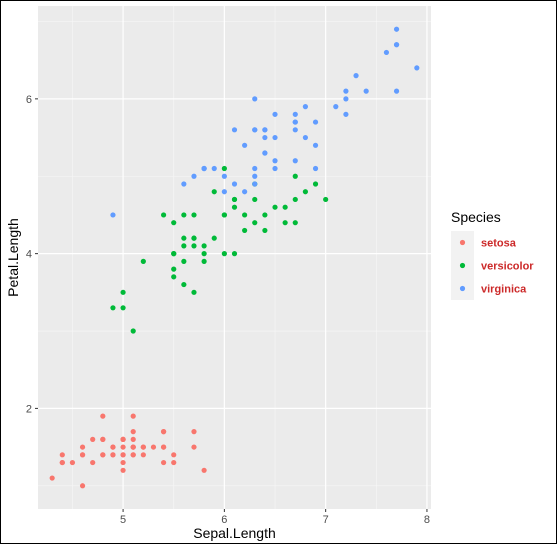  I want to click on legend-label-virginica: virginica, so click(504, 290).